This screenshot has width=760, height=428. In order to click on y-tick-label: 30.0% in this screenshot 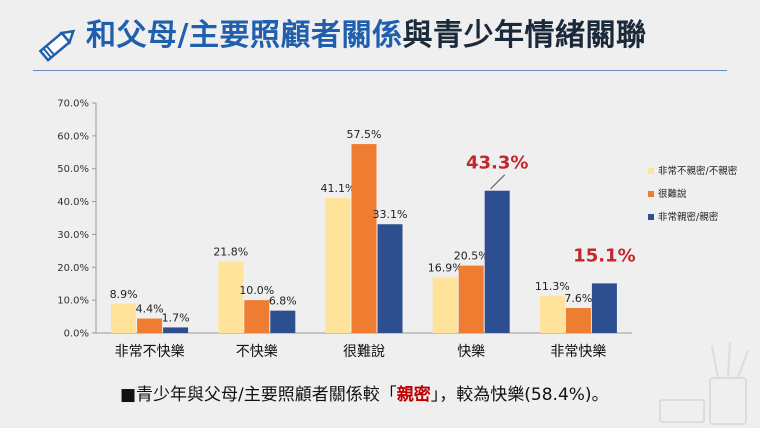, I will do `click(73, 235)`.